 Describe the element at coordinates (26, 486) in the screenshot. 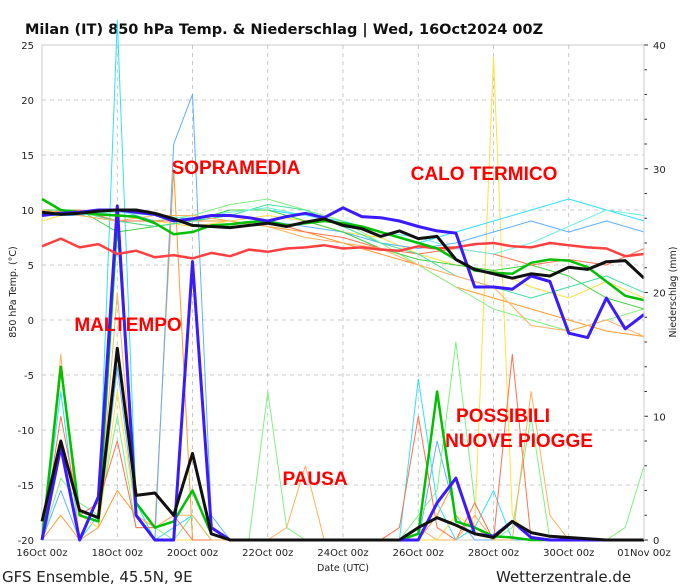

I see `y-tick-label: -15` at that location.